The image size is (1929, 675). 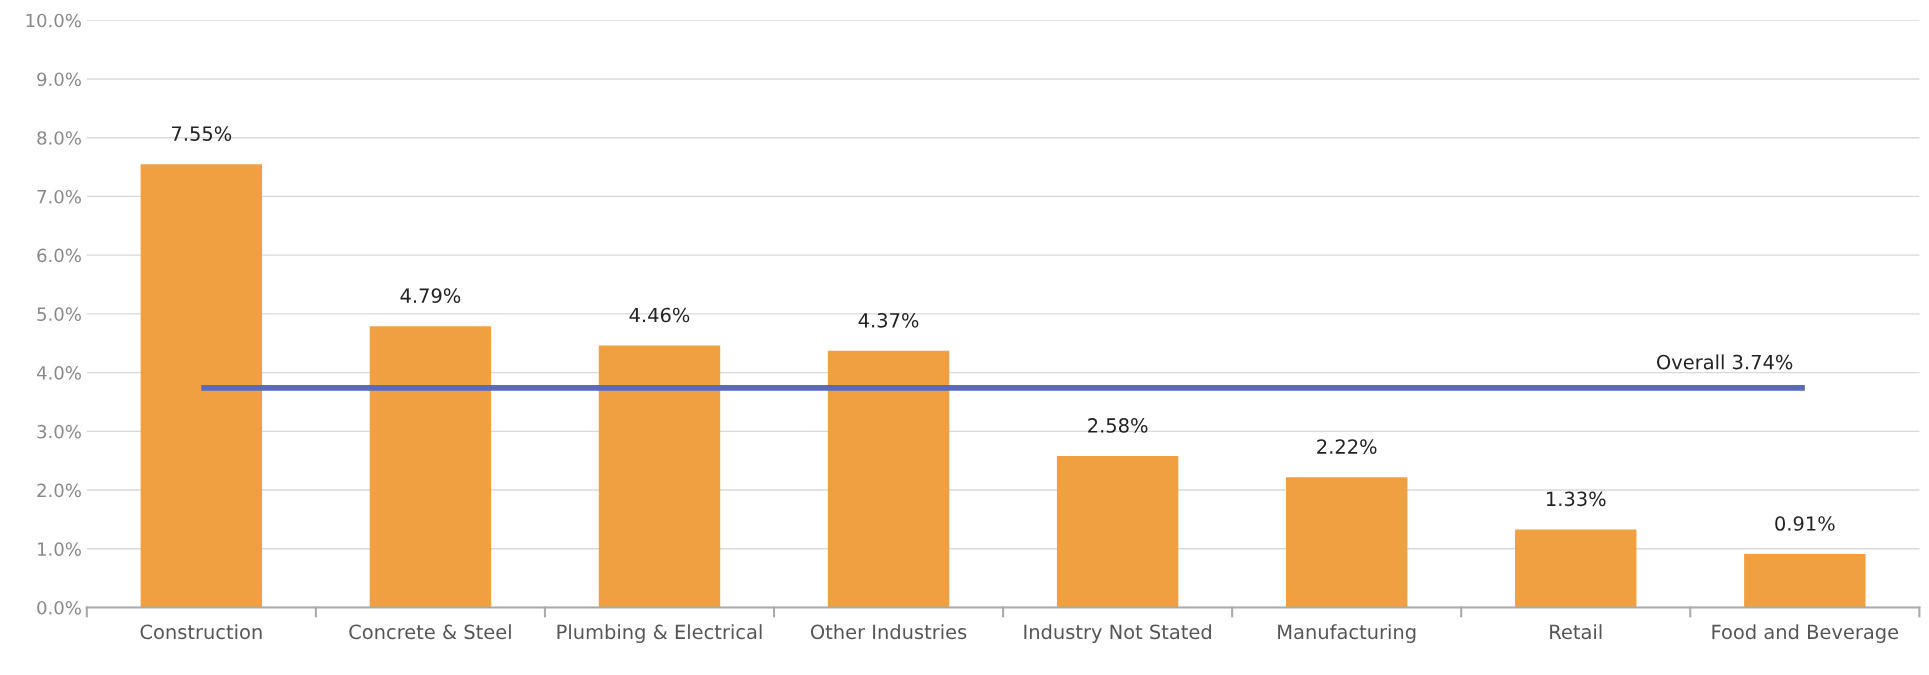 I want to click on x-tick-label: Retail, so click(x=1576, y=632).